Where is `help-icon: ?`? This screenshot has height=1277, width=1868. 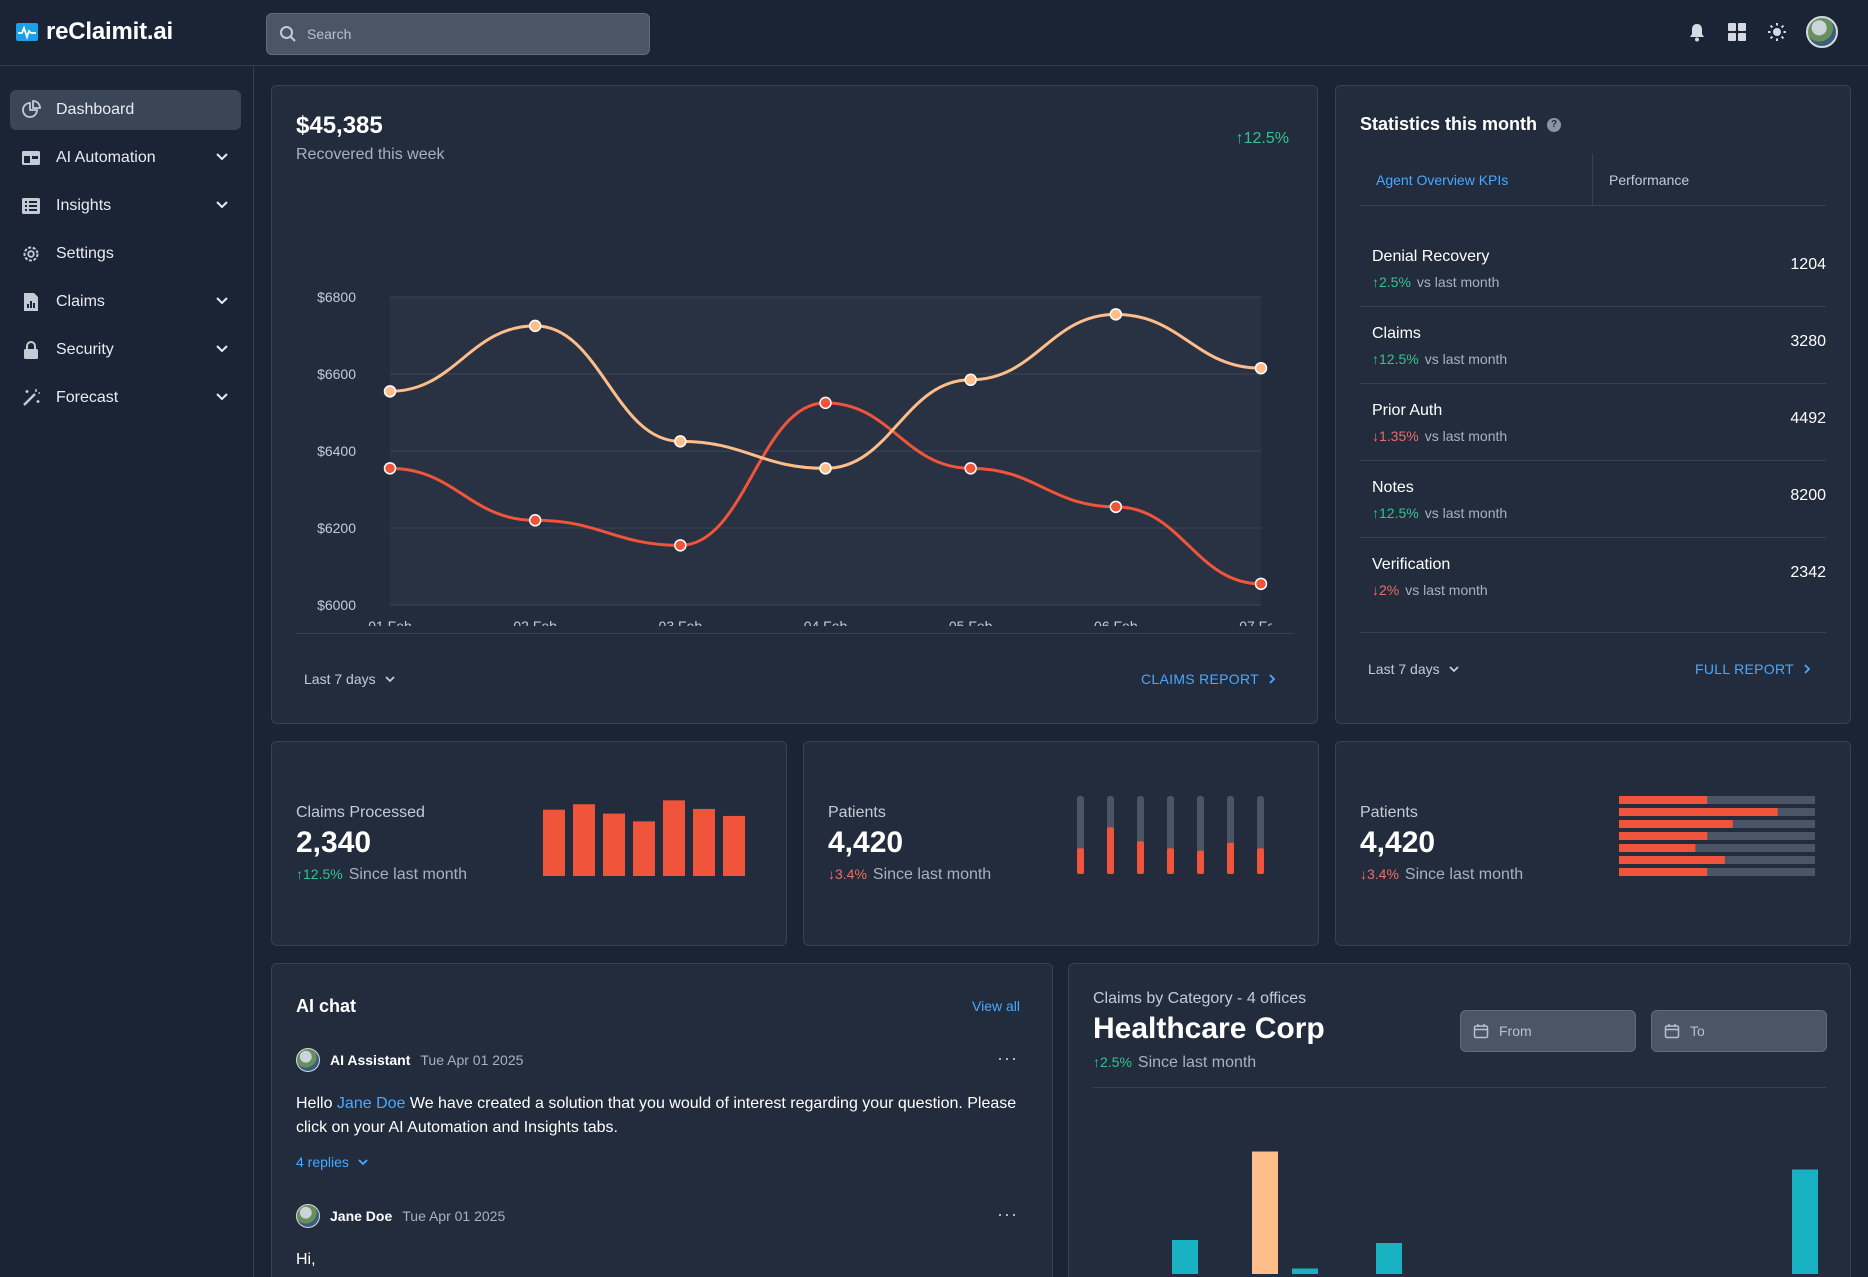
help-icon: ? is located at coordinates (1554, 124).